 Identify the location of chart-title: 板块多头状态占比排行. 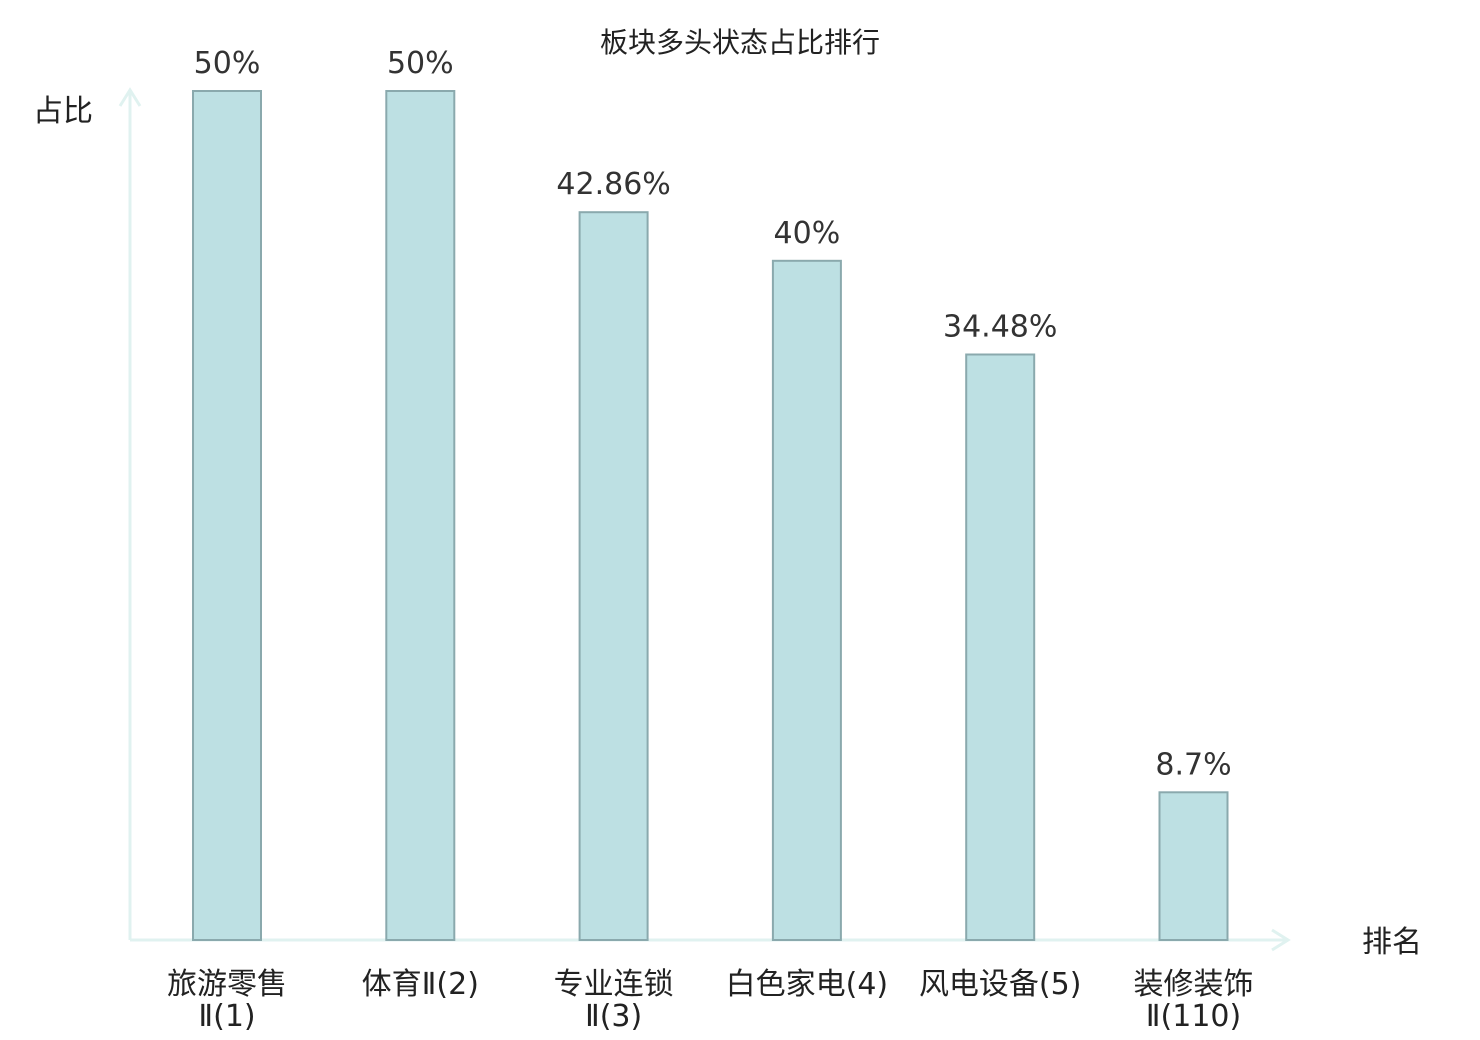
(740, 42).